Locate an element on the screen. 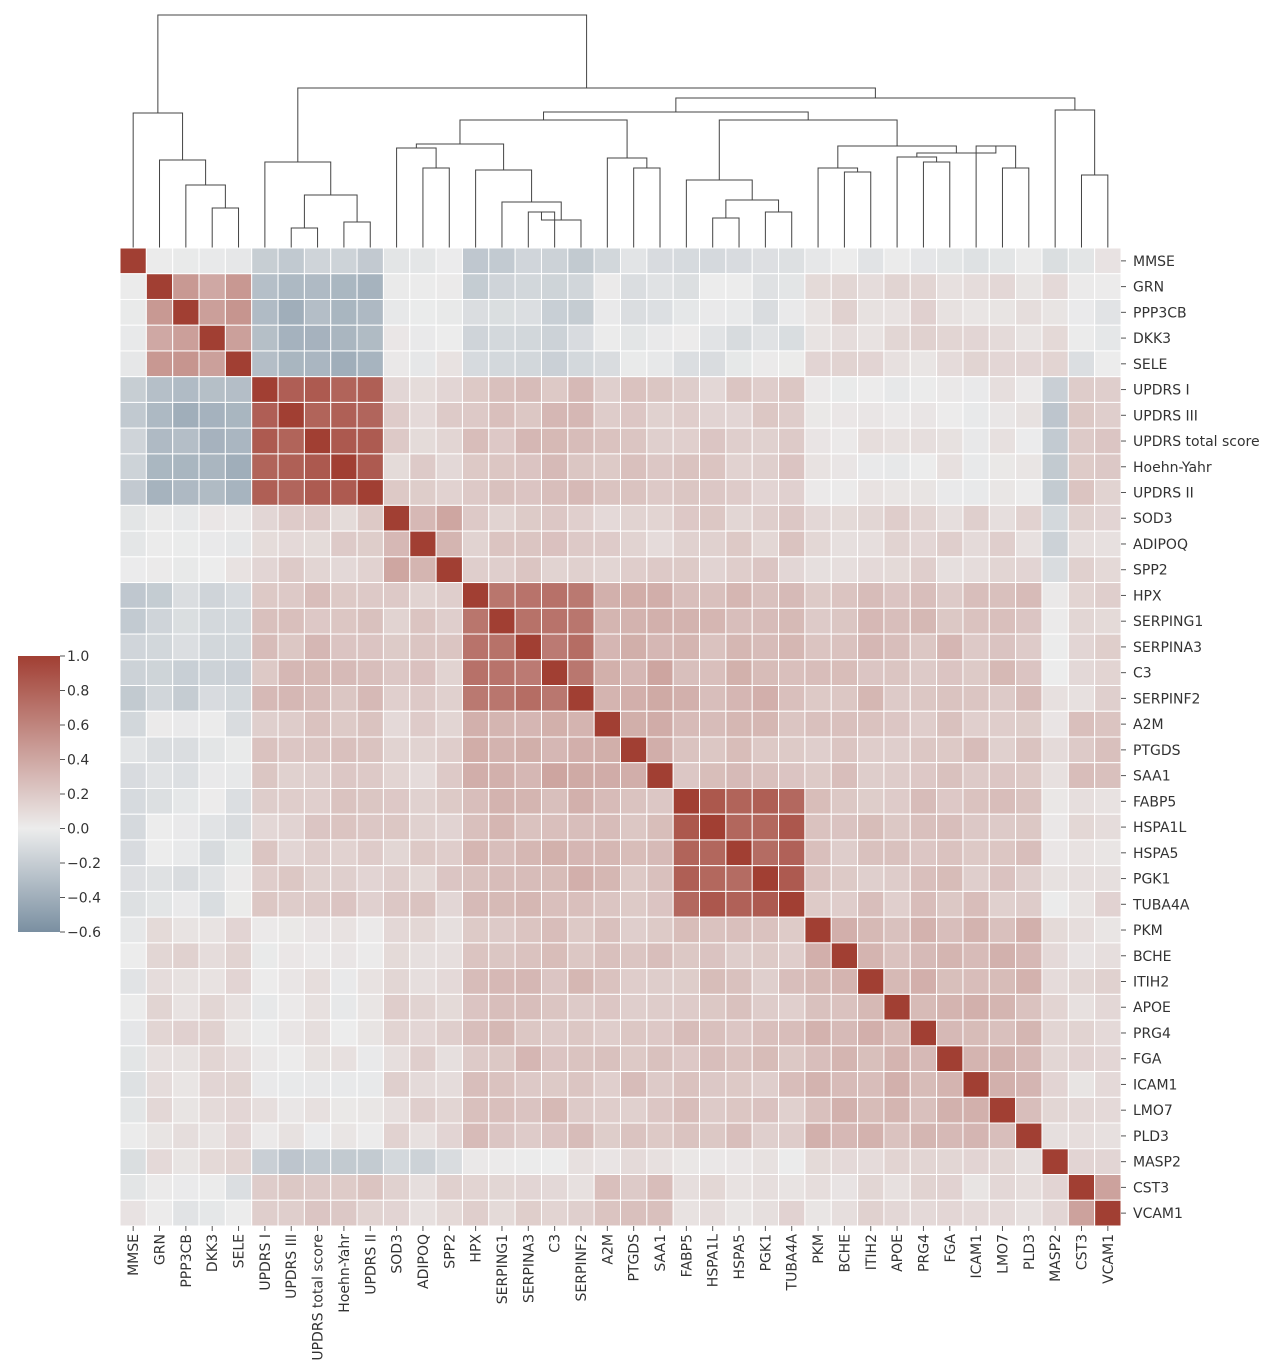  column-label: ITIH2 is located at coordinates (872, 1252).